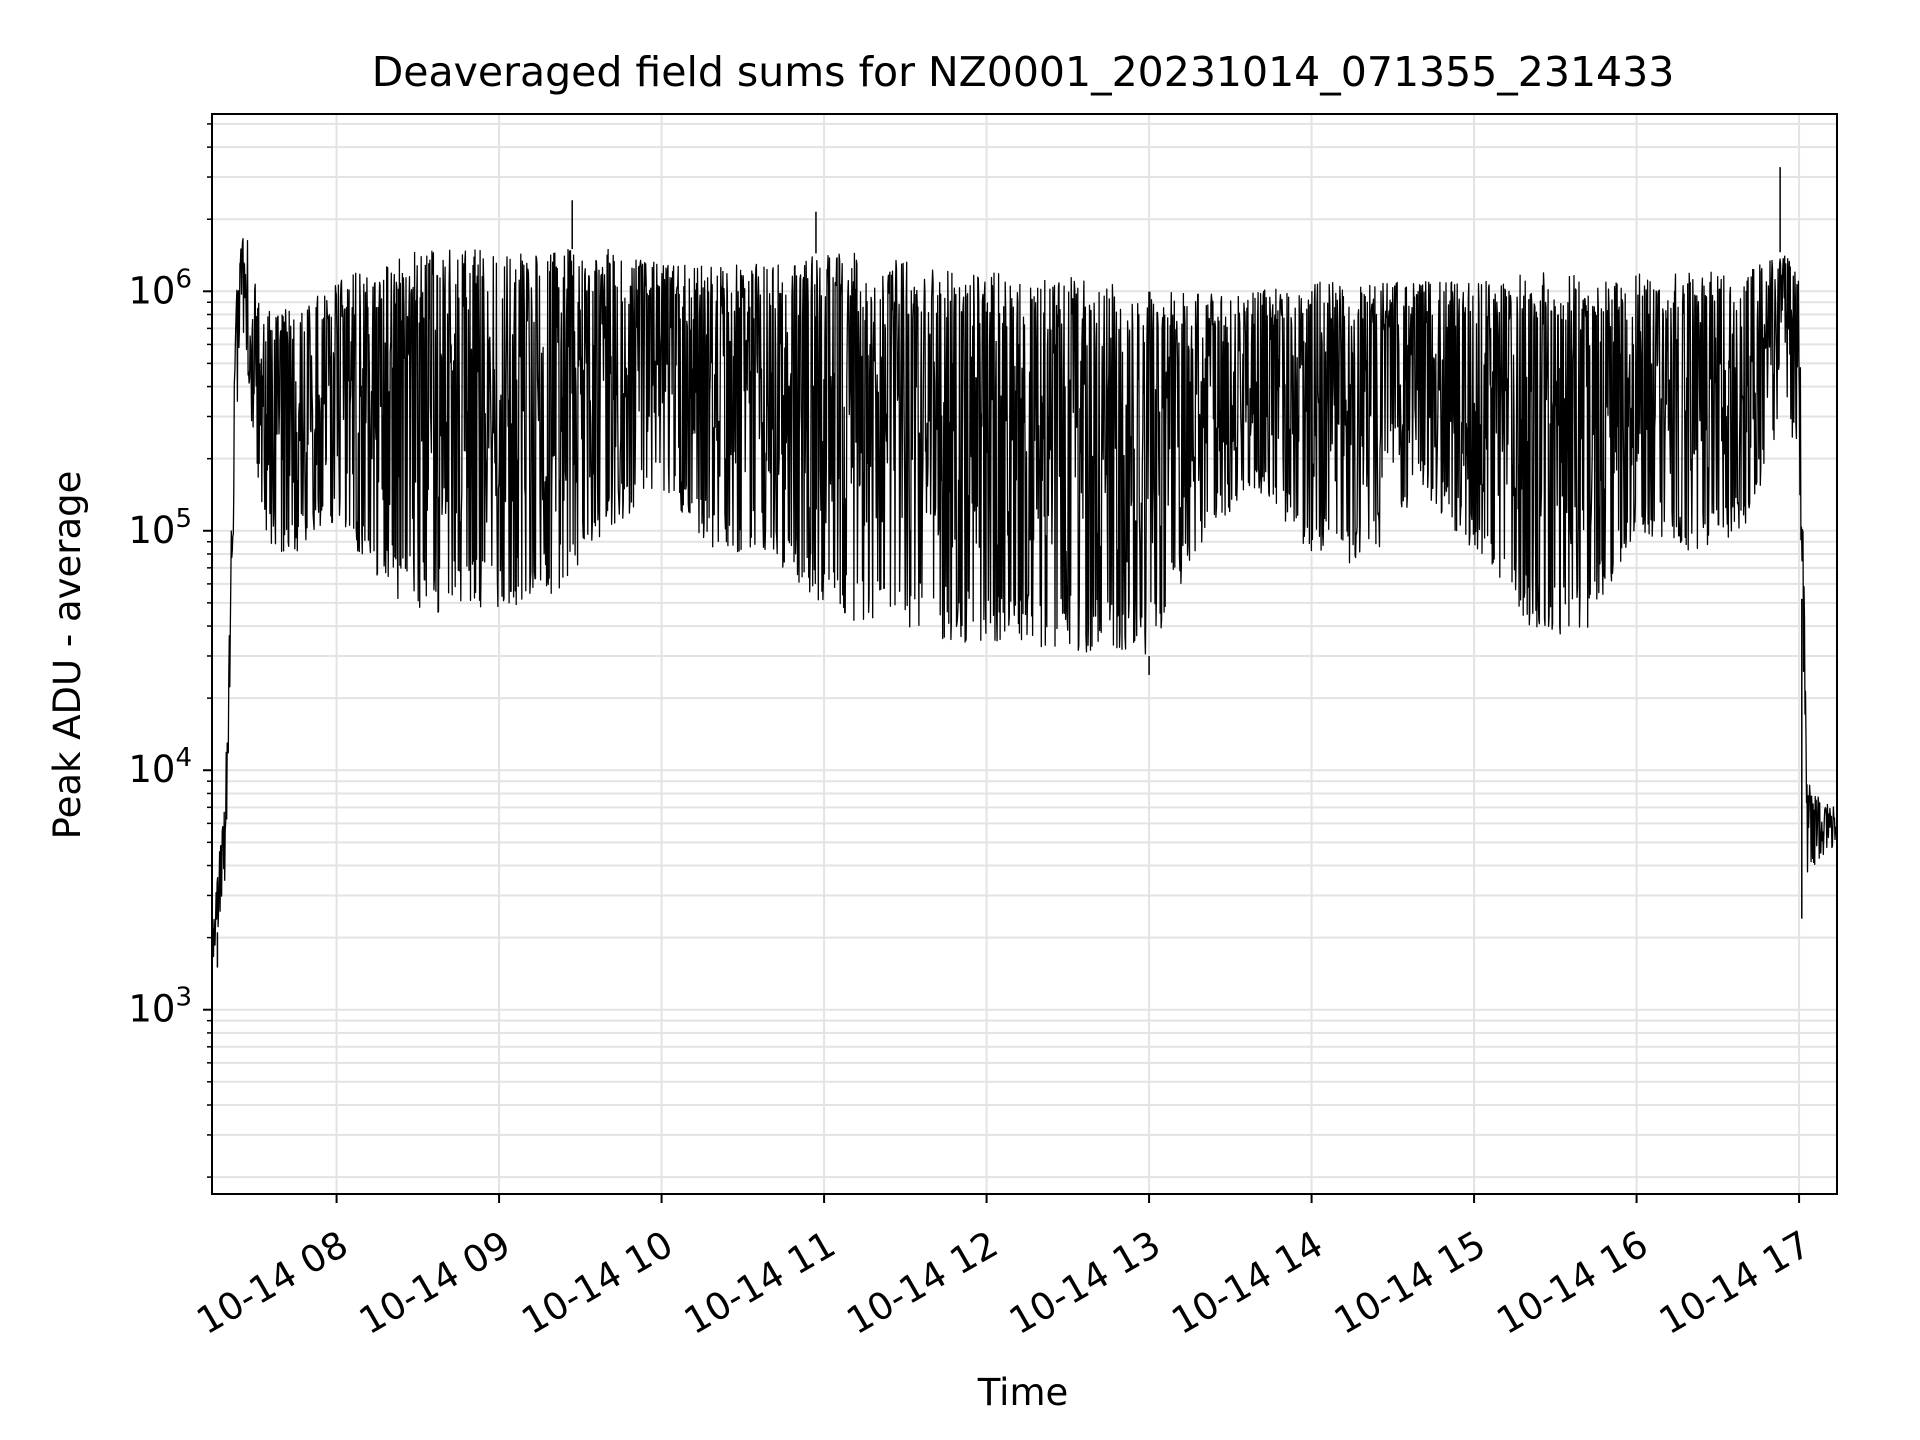 The width and height of the screenshot is (1920, 1440). What do you see at coordinates (160, 528) in the screenshot?
I see `y-tick-label: 105` at bounding box center [160, 528].